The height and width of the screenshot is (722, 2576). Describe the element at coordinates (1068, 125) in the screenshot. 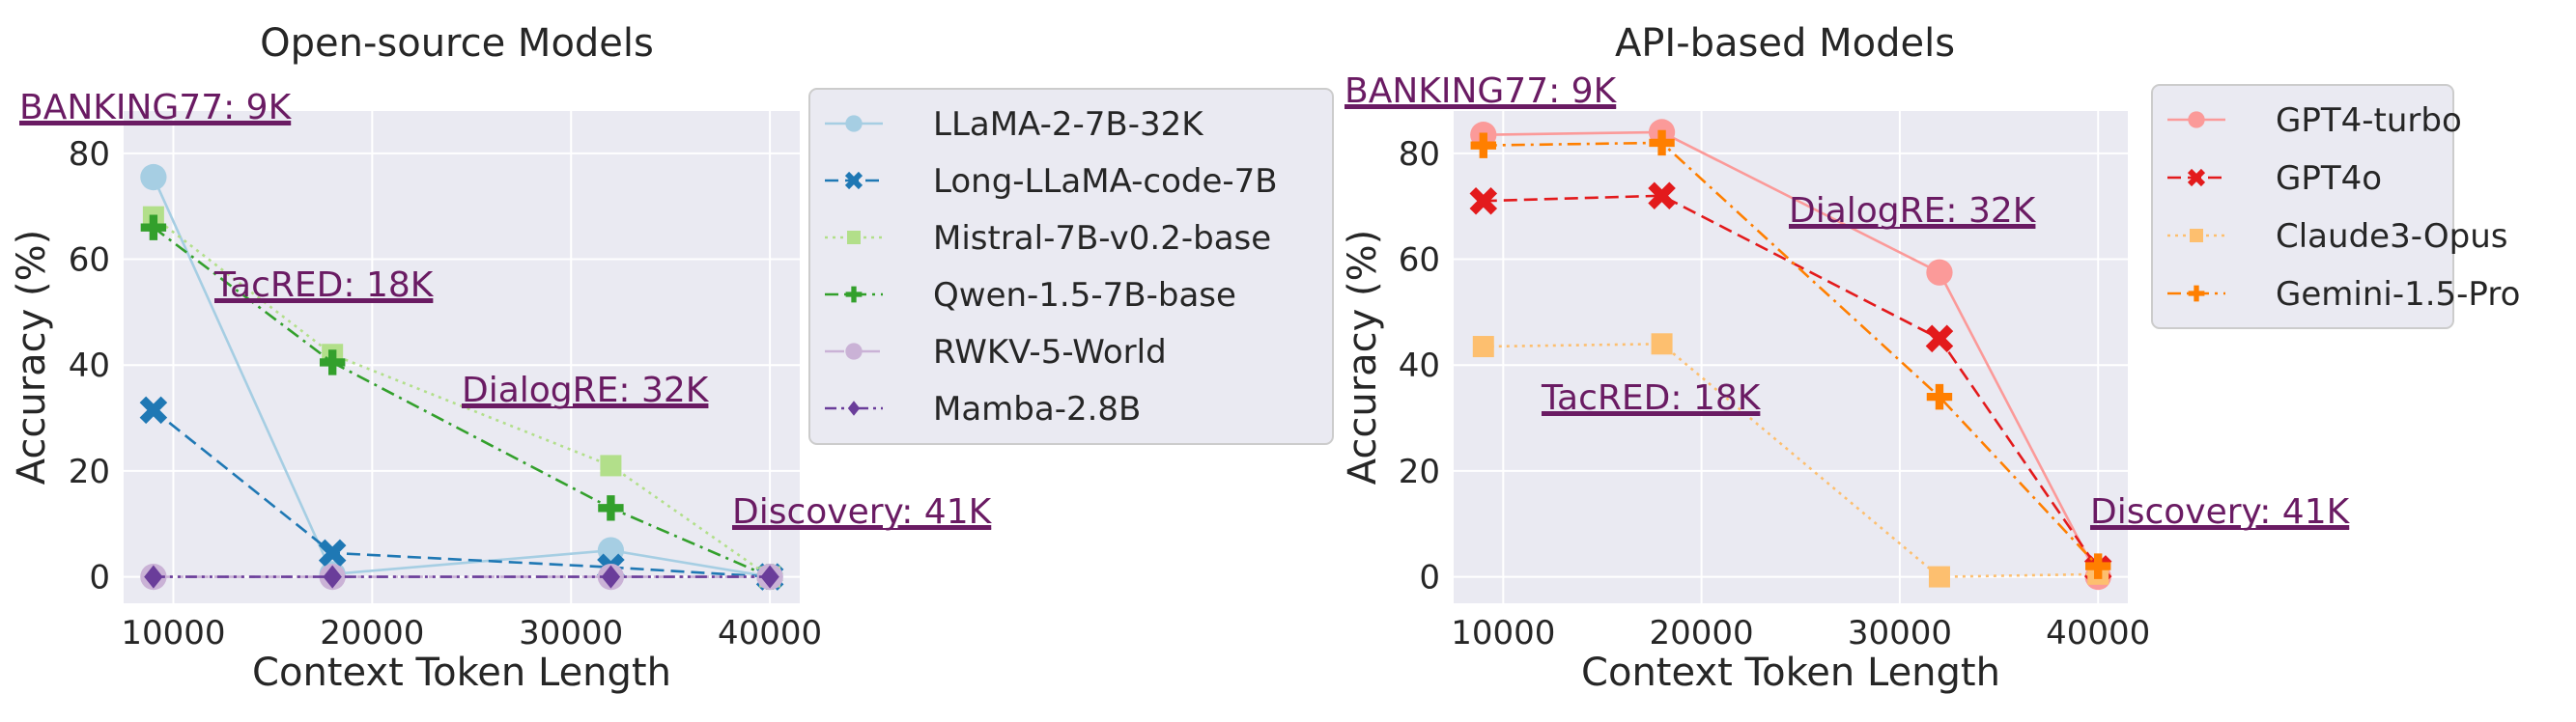

I see `legend-label: LLaMA-2-7B-32K` at that location.